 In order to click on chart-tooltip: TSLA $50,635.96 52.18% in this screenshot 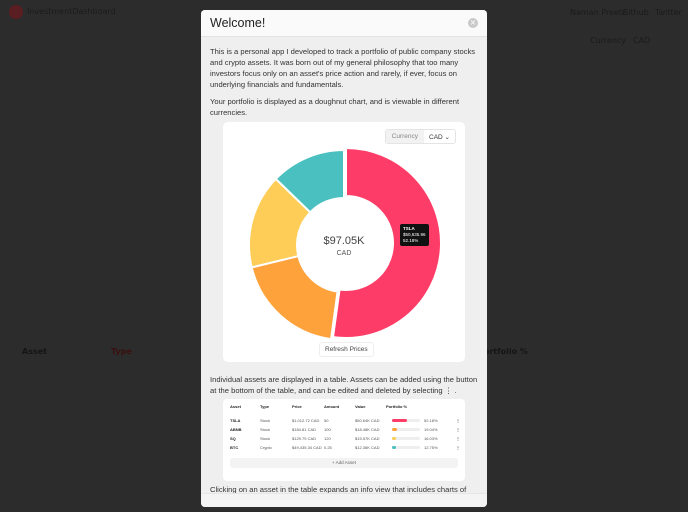, I will do `click(414, 235)`.